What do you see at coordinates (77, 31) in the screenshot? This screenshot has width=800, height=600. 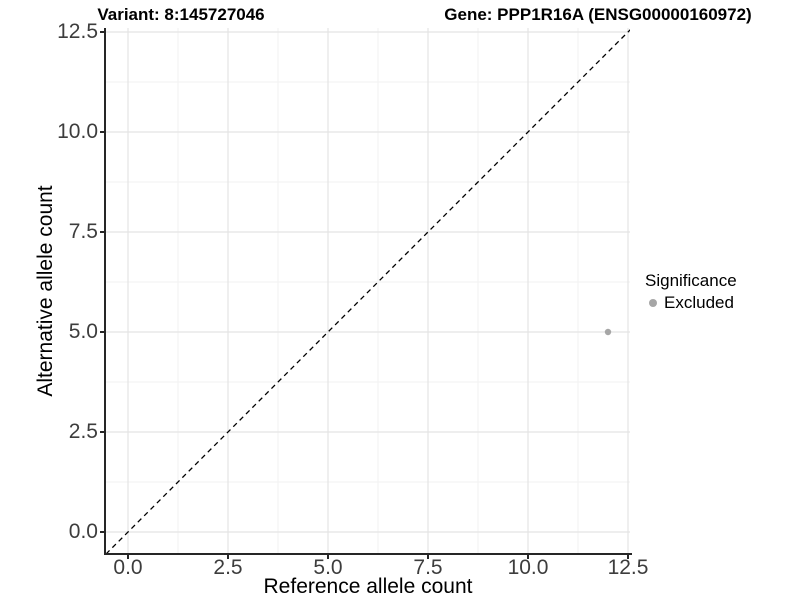 I see `y-tick-label: 12.5` at bounding box center [77, 31].